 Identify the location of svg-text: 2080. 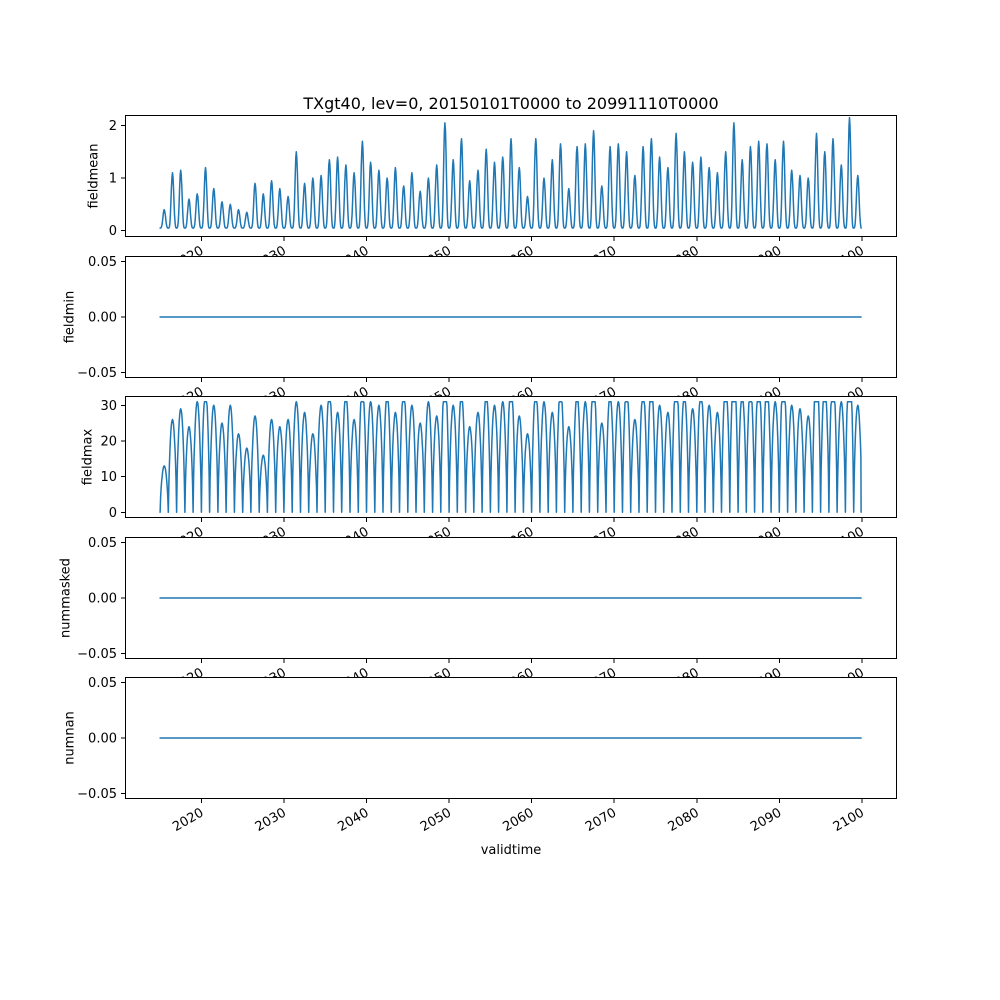
(684, 820).